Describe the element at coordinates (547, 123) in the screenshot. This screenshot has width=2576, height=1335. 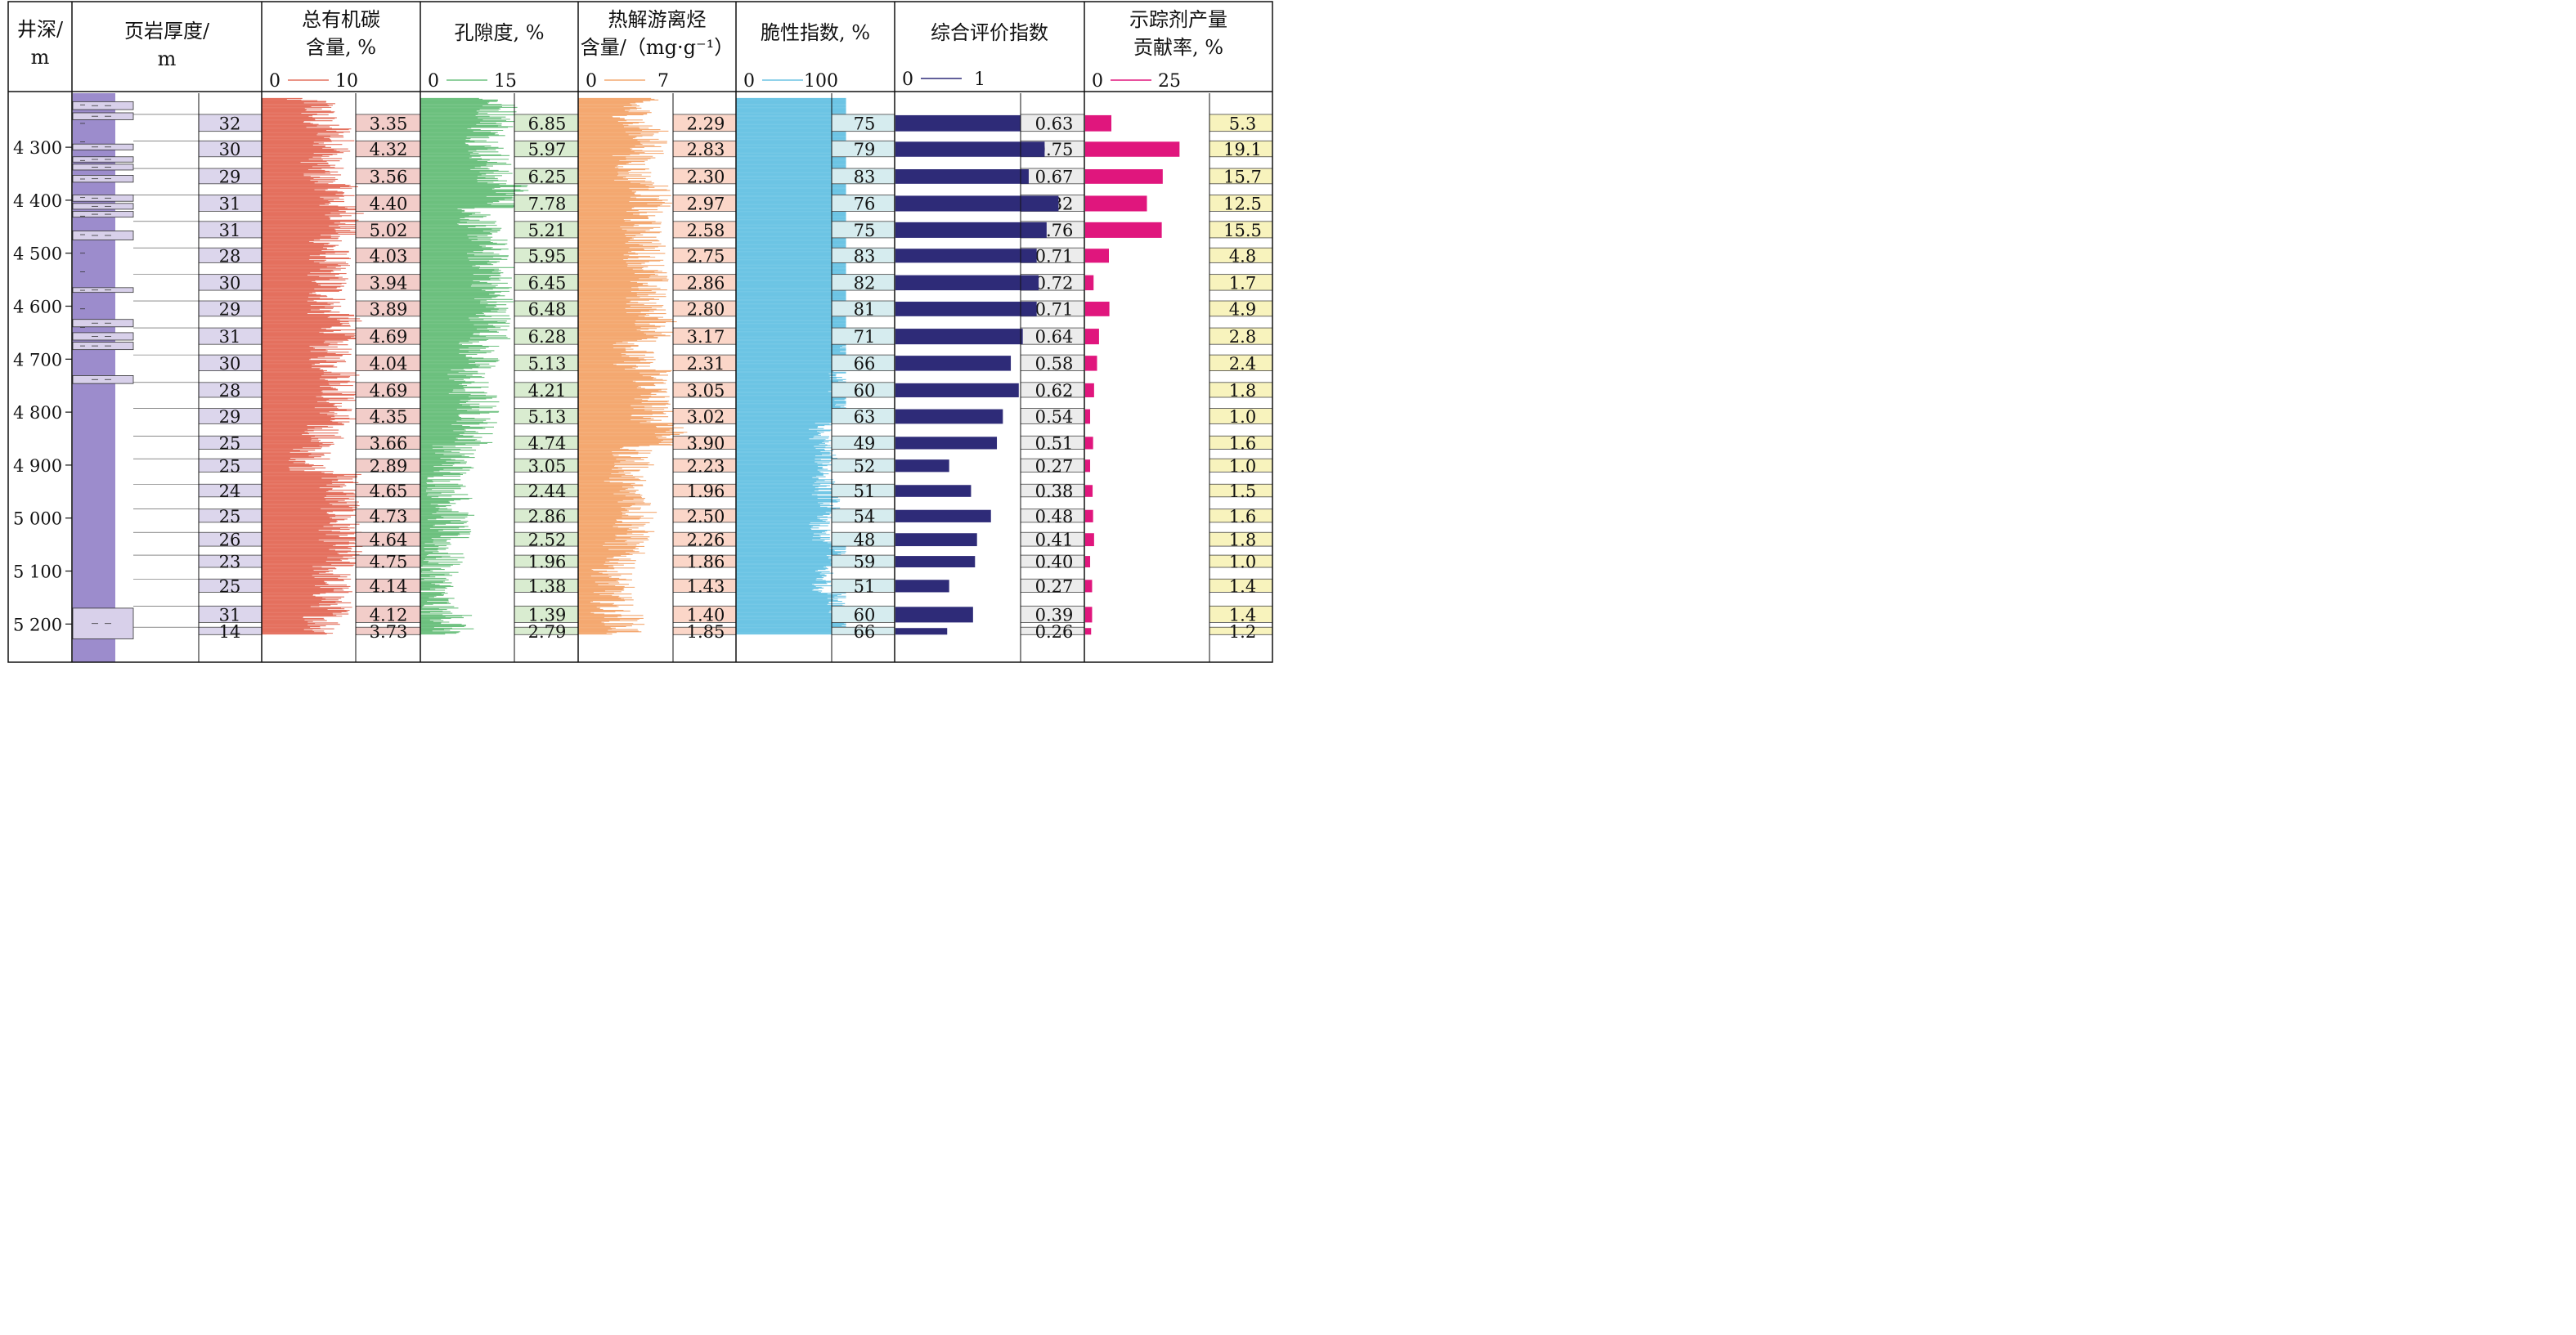
I see `porosity-value: 6.85` at that location.